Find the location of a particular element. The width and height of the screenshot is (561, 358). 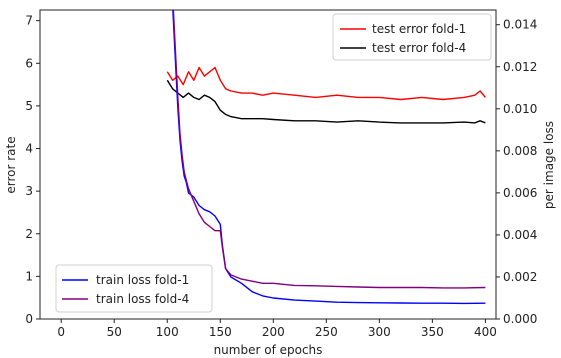

y-right-tick-label: 0.008 is located at coordinates (520, 151).